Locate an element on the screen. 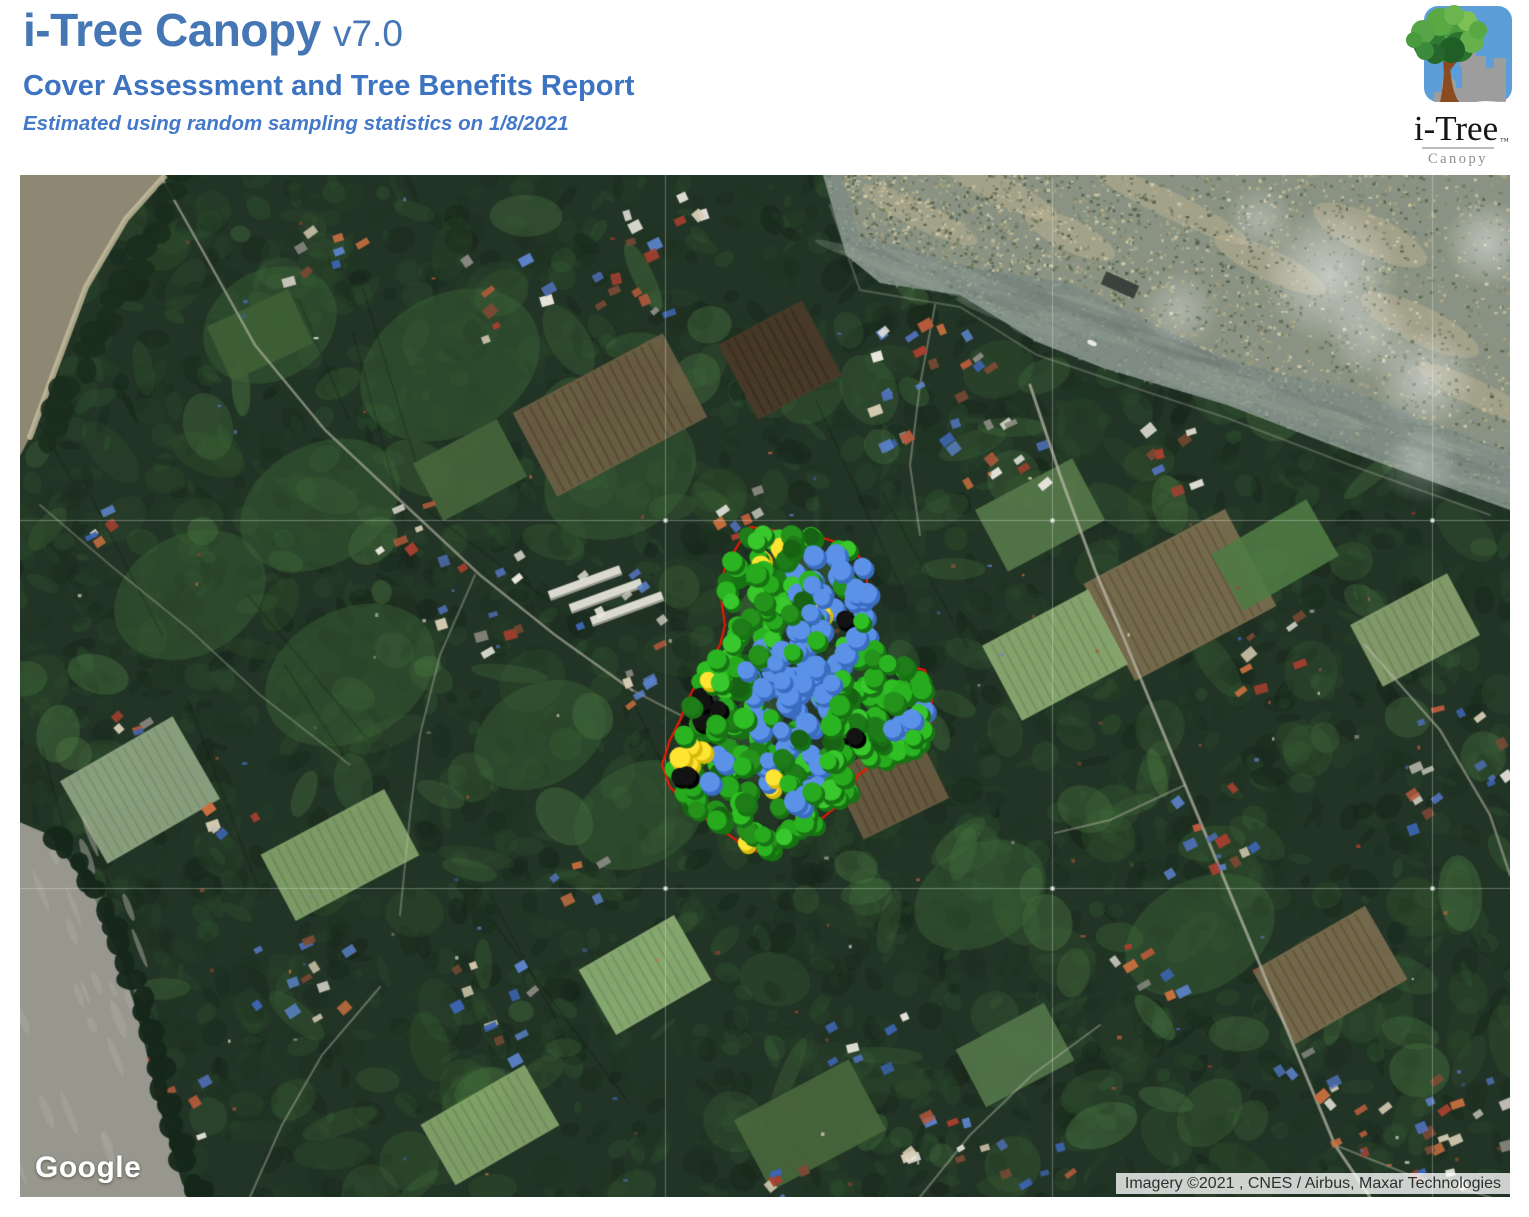  itree-logo: i-Tree ™ Canopy is located at coordinates (1457, 86).